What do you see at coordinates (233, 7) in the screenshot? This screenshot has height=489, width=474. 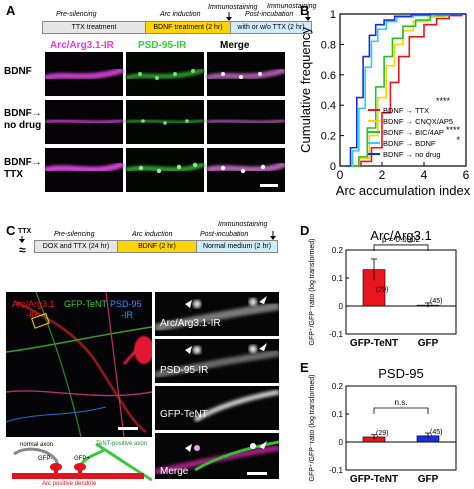 I see `timeline-a-immuno1: Immunostaining` at bounding box center [233, 7].